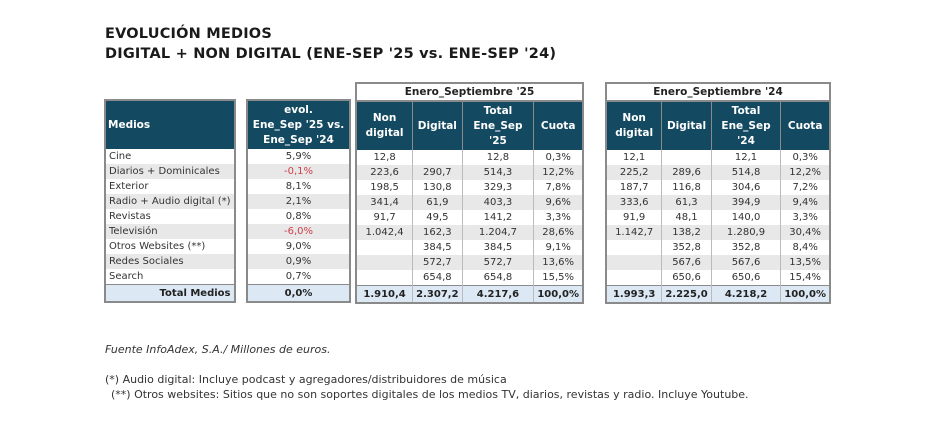 Image resolution: width=944 pixels, height=429 pixels. Describe the element at coordinates (169, 124) in the screenshot. I see `medios-header: Medios` at that location.